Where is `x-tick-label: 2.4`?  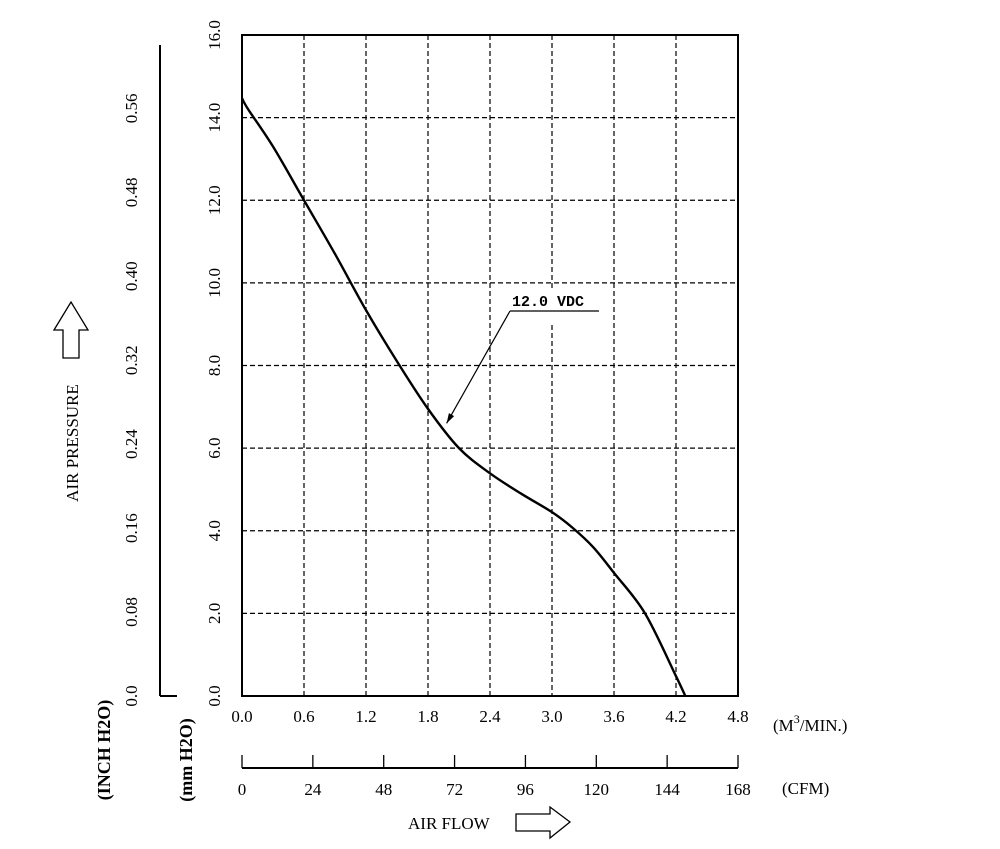 x-tick-label: 2.4 is located at coordinates (490, 716).